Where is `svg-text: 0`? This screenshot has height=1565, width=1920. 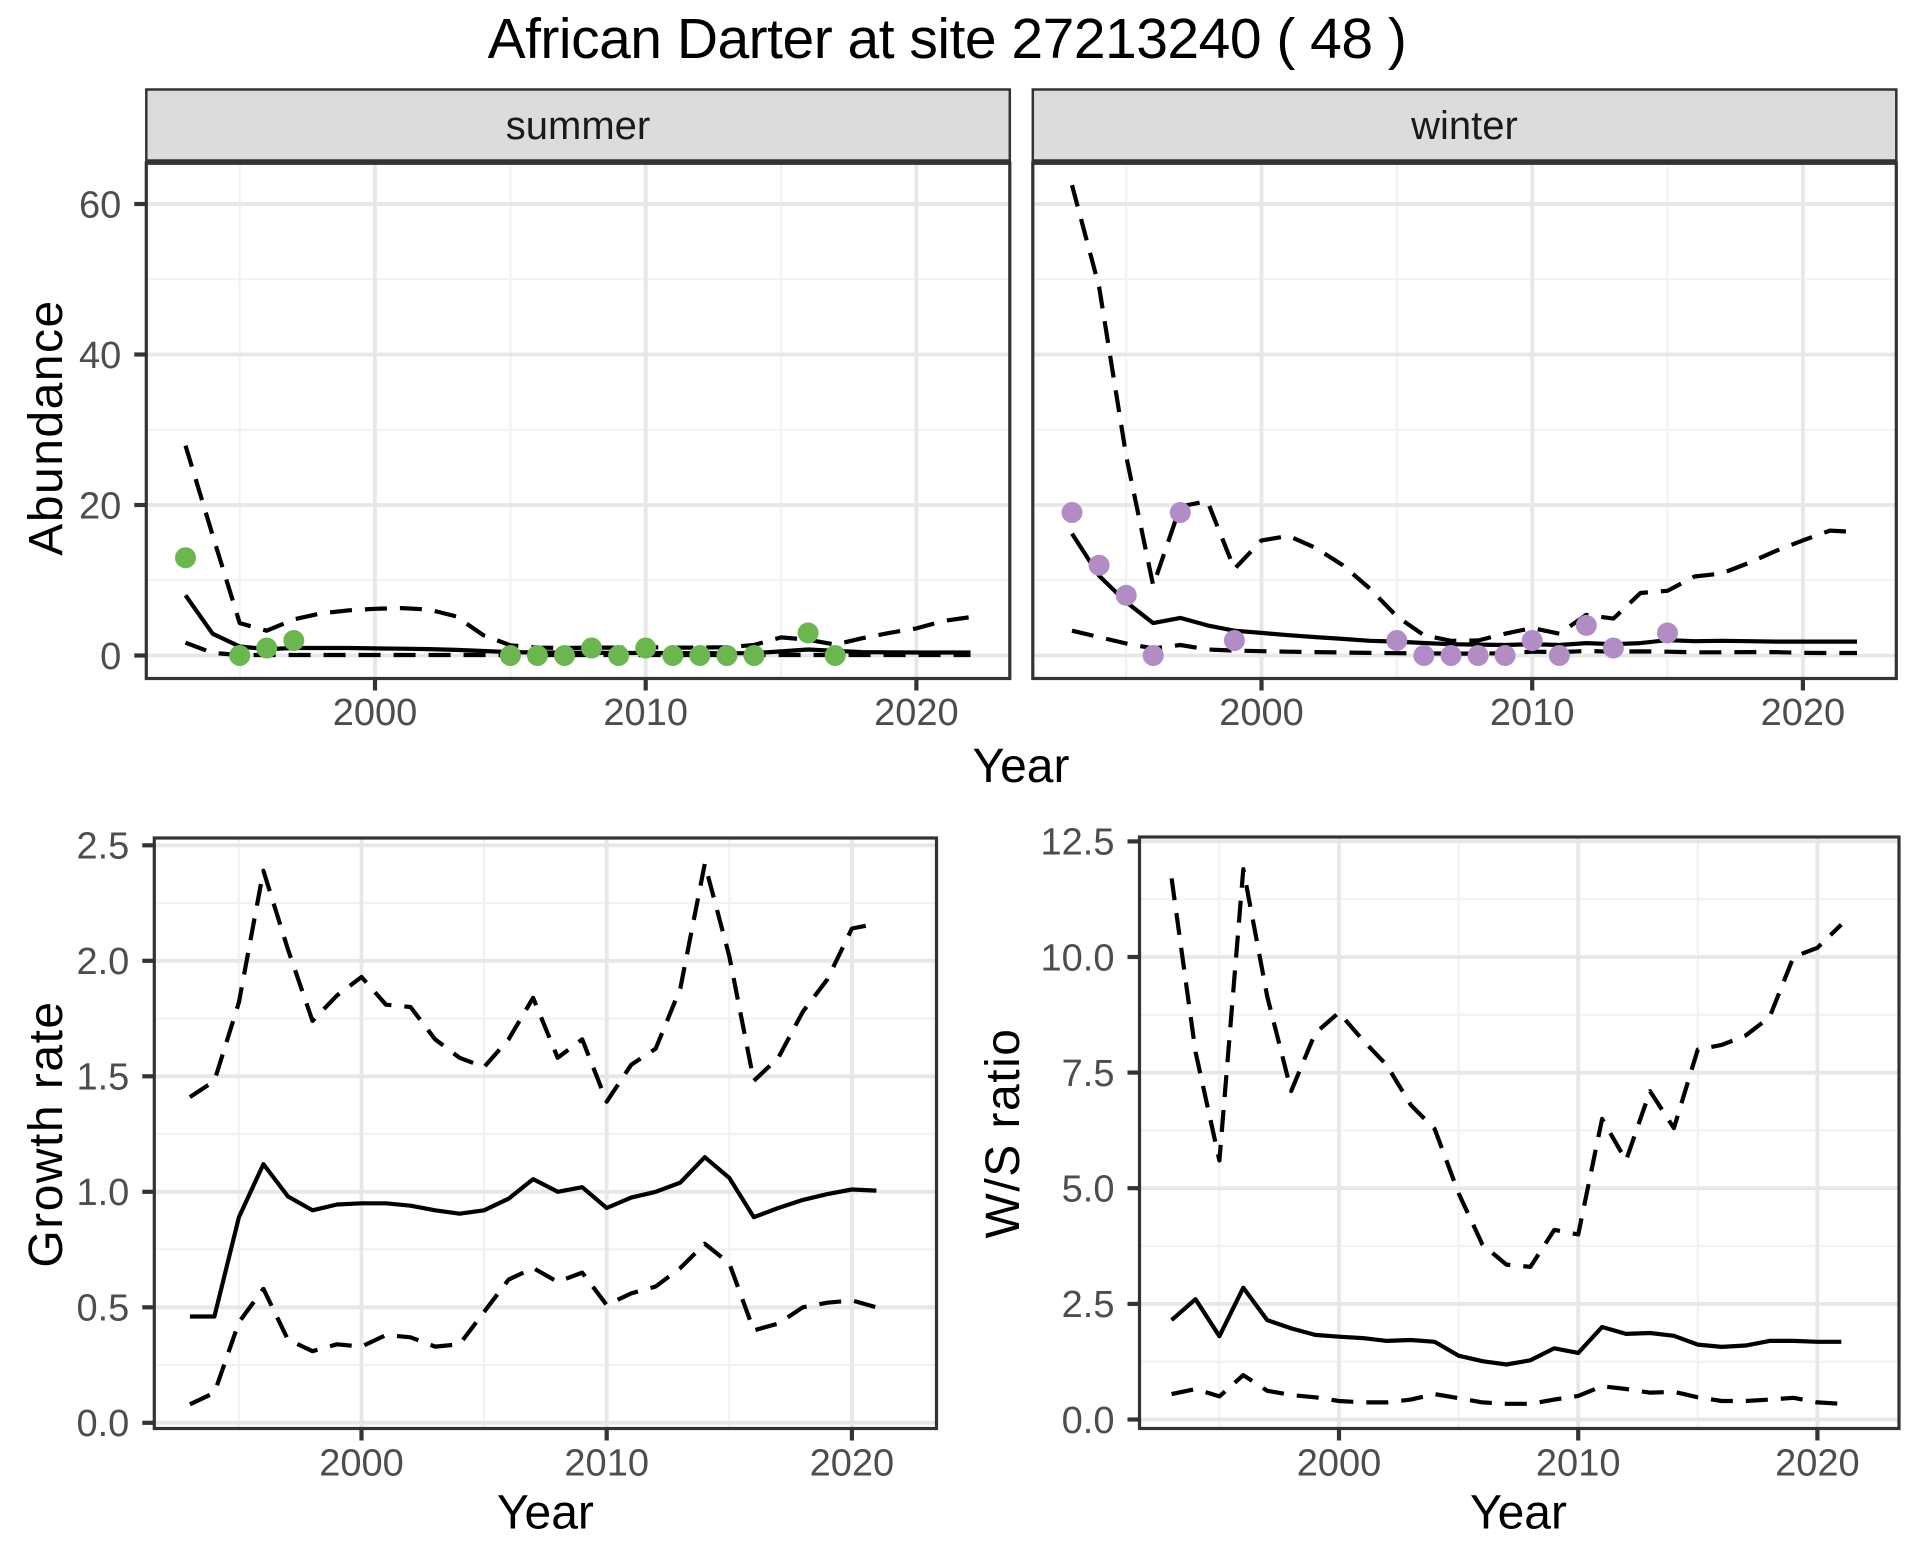 svg-text: 0 is located at coordinates (110, 657).